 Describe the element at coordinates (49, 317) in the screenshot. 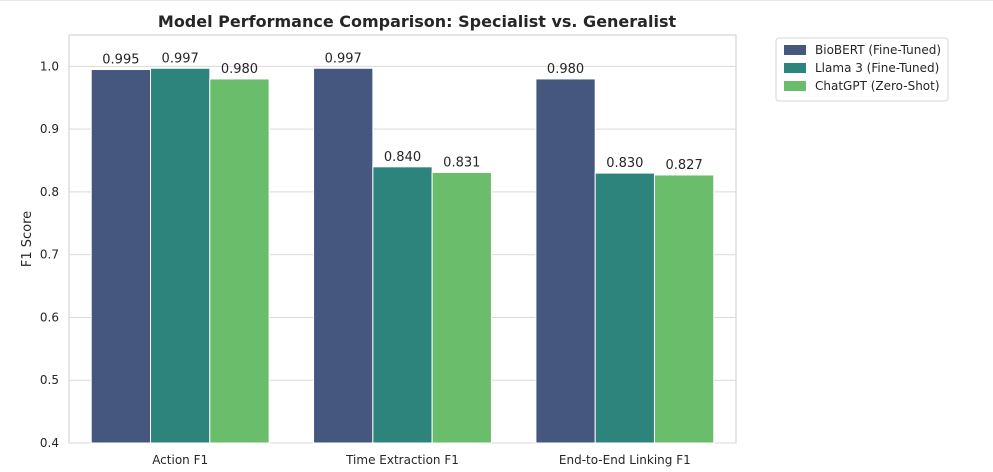

I see `y-tick-label: 0.6` at that location.